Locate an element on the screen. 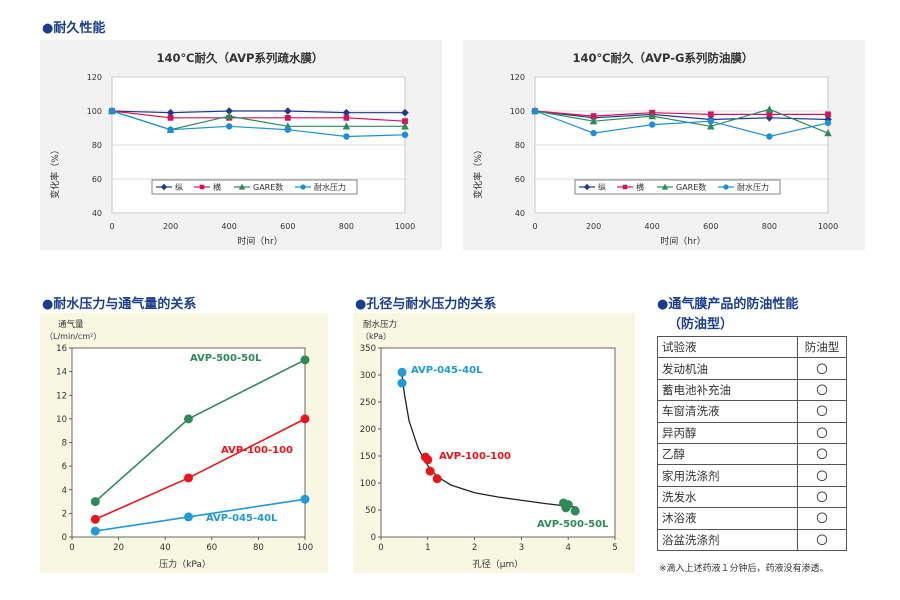  x-tick-label: 60 is located at coordinates (211, 548).